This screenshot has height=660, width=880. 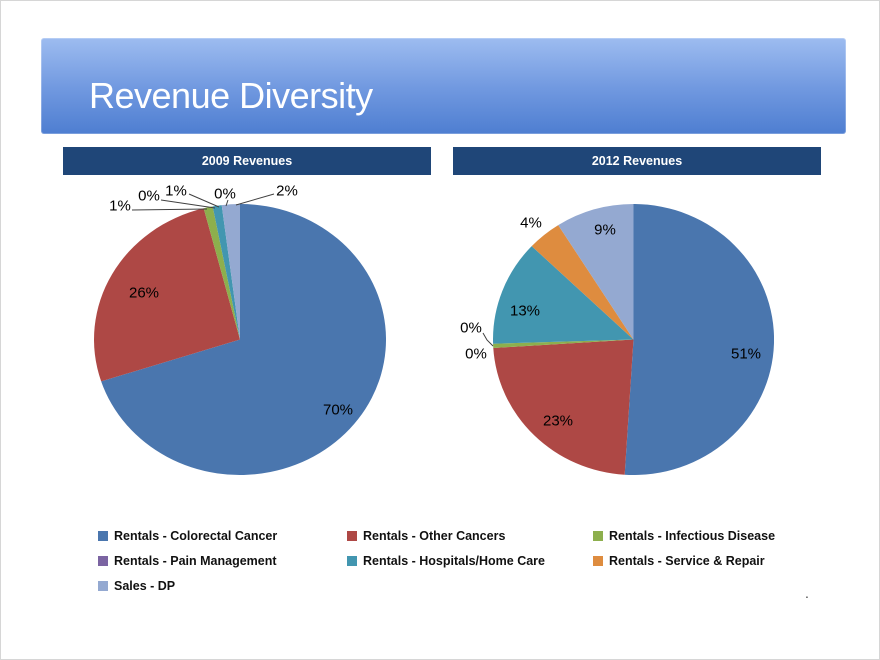 I want to click on chart-header-2012: 2012 Revenues, so click(x=637, y=161).